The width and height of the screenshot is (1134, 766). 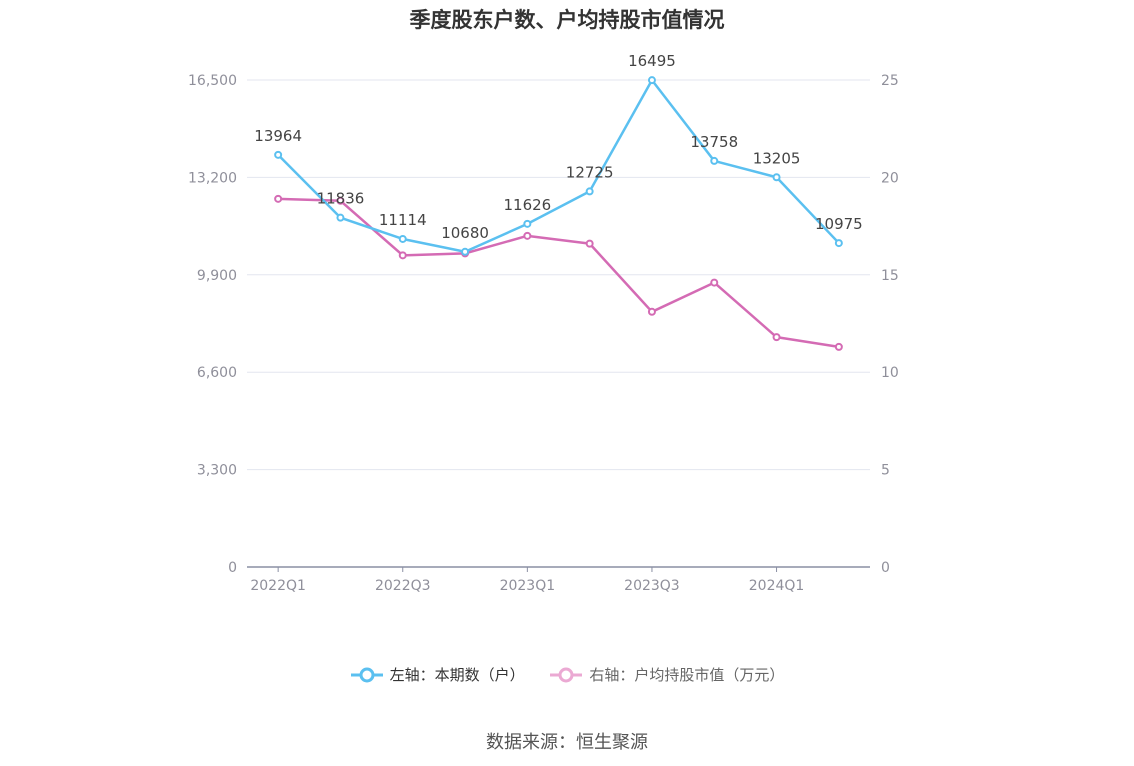 What do you see at coordinates (839, 224) in the screenshot?
I see `data-label: 10975` at bounding box center [839, 224].